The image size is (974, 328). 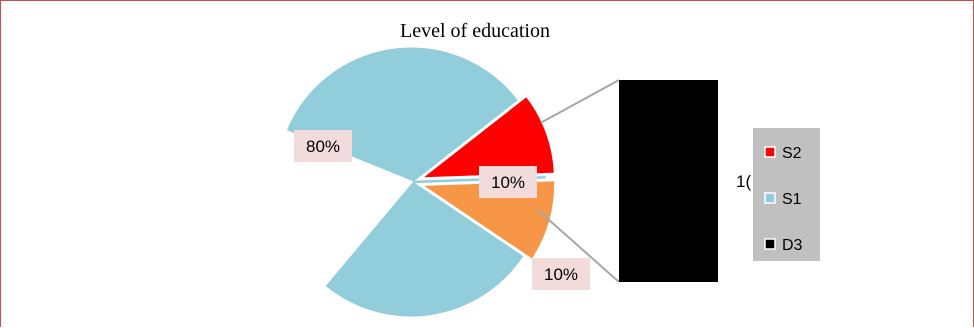 What do you see at coordinates (792, 199) in the screenshot?
I see `legend-label-s1: S1` at bounding box center [792, 199].